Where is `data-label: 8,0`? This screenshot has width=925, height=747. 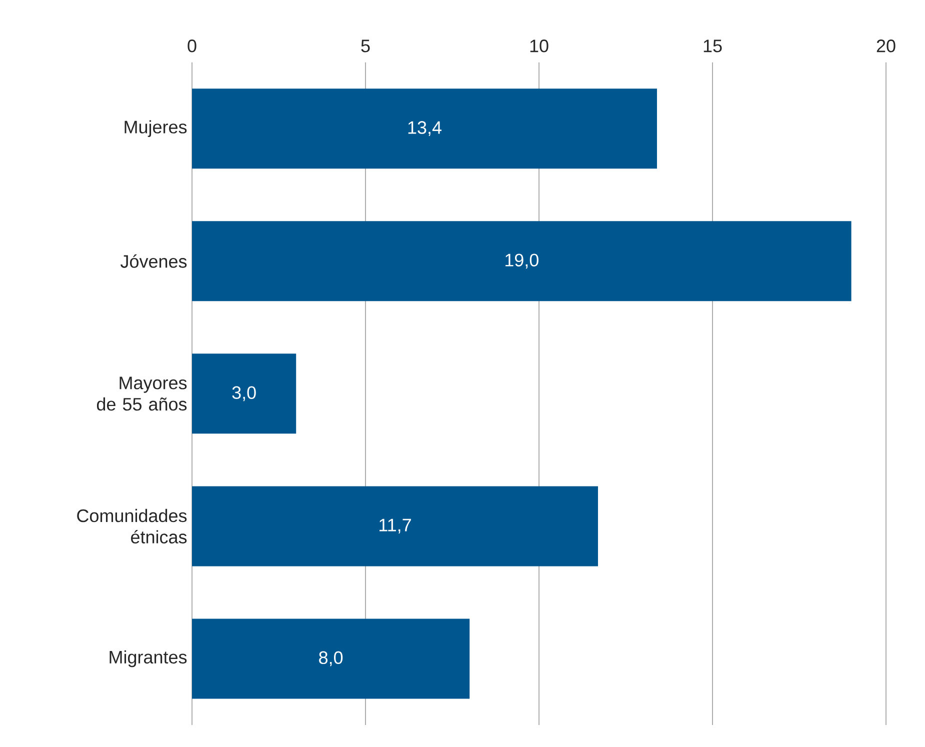
data-label: 8,0 is located at coordinates (331, 658).